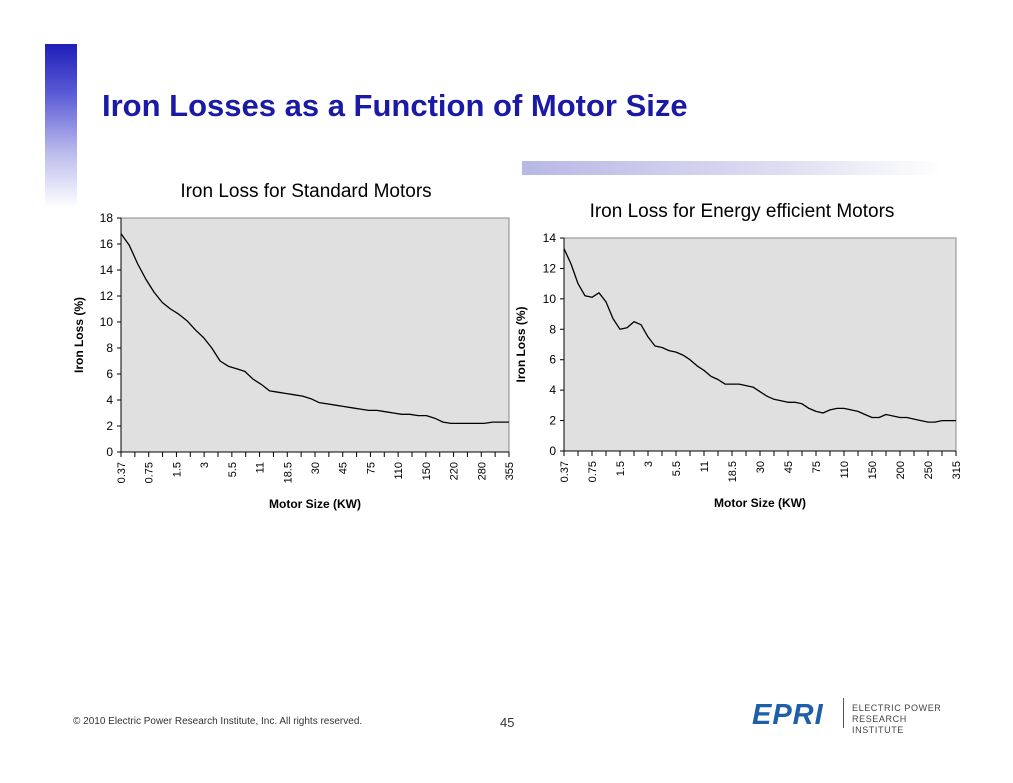 This screenshot has height=783, width=1013. What do you see at coordinates (843, 713) in the screenshot?
I see `logo-separator` at bounding box center [843, 713].